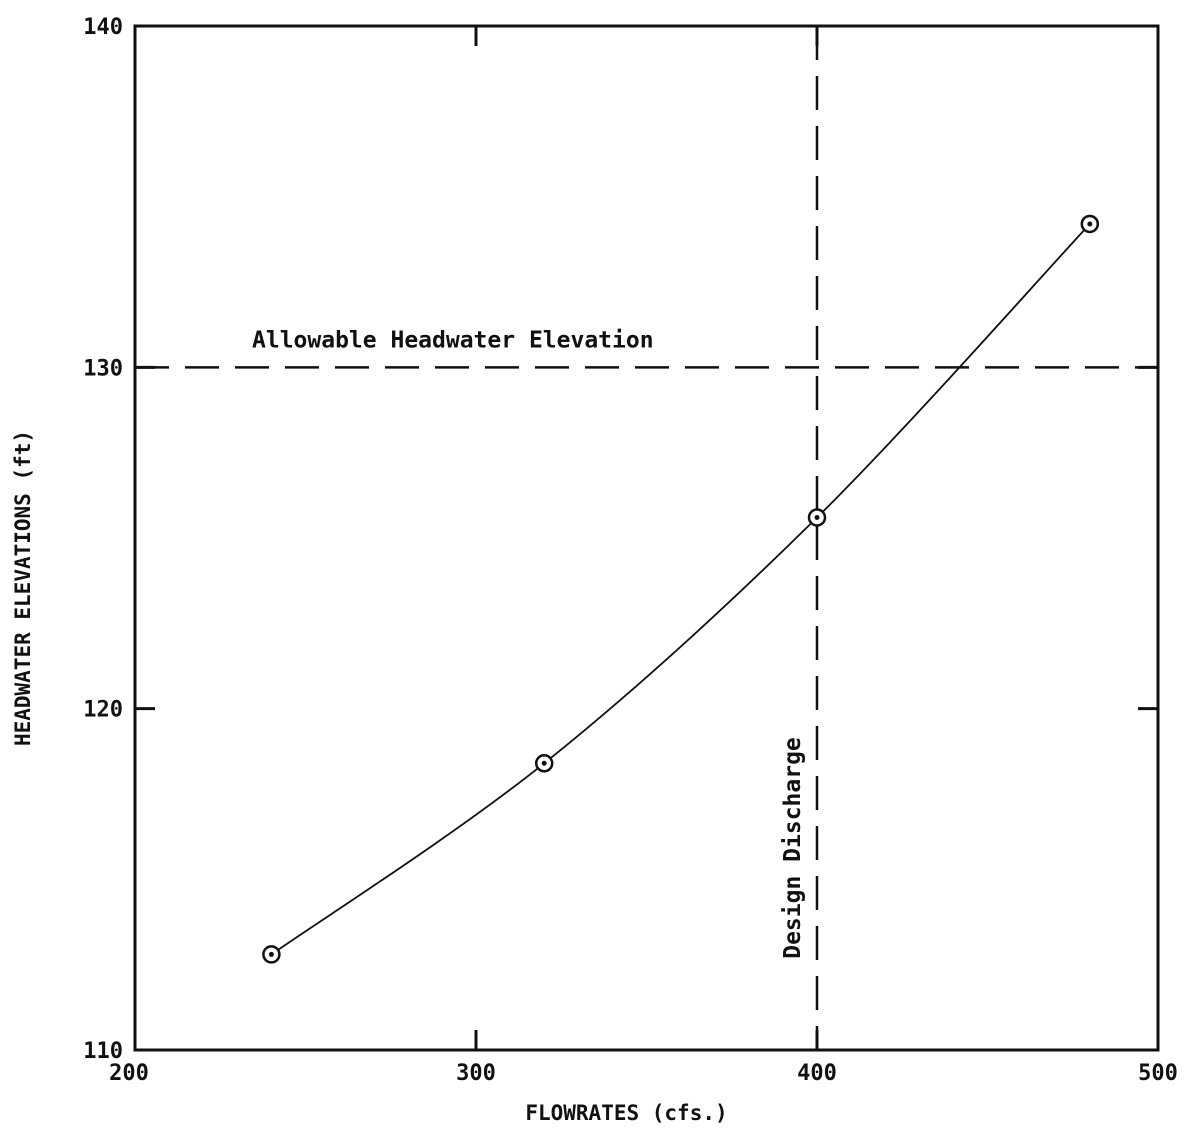 Image resolution: width=1192 pixels, height=1132 pixels. What do you see at coordinates (23, 588) in the screenshot?
I see `y-axis-label: HEADWATER ELEVATIONS (ft)` at bounding box center [23, 588].